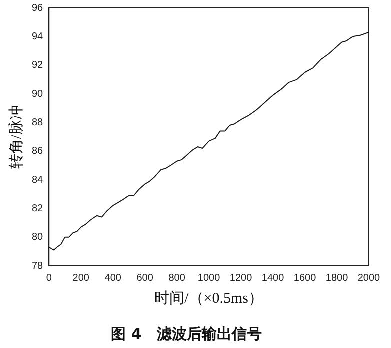 This screenshot has height=348, width=391. Describe the element at coordinates (81, 278) in the screenshot. I see `x-tick-label: 200` at that location.